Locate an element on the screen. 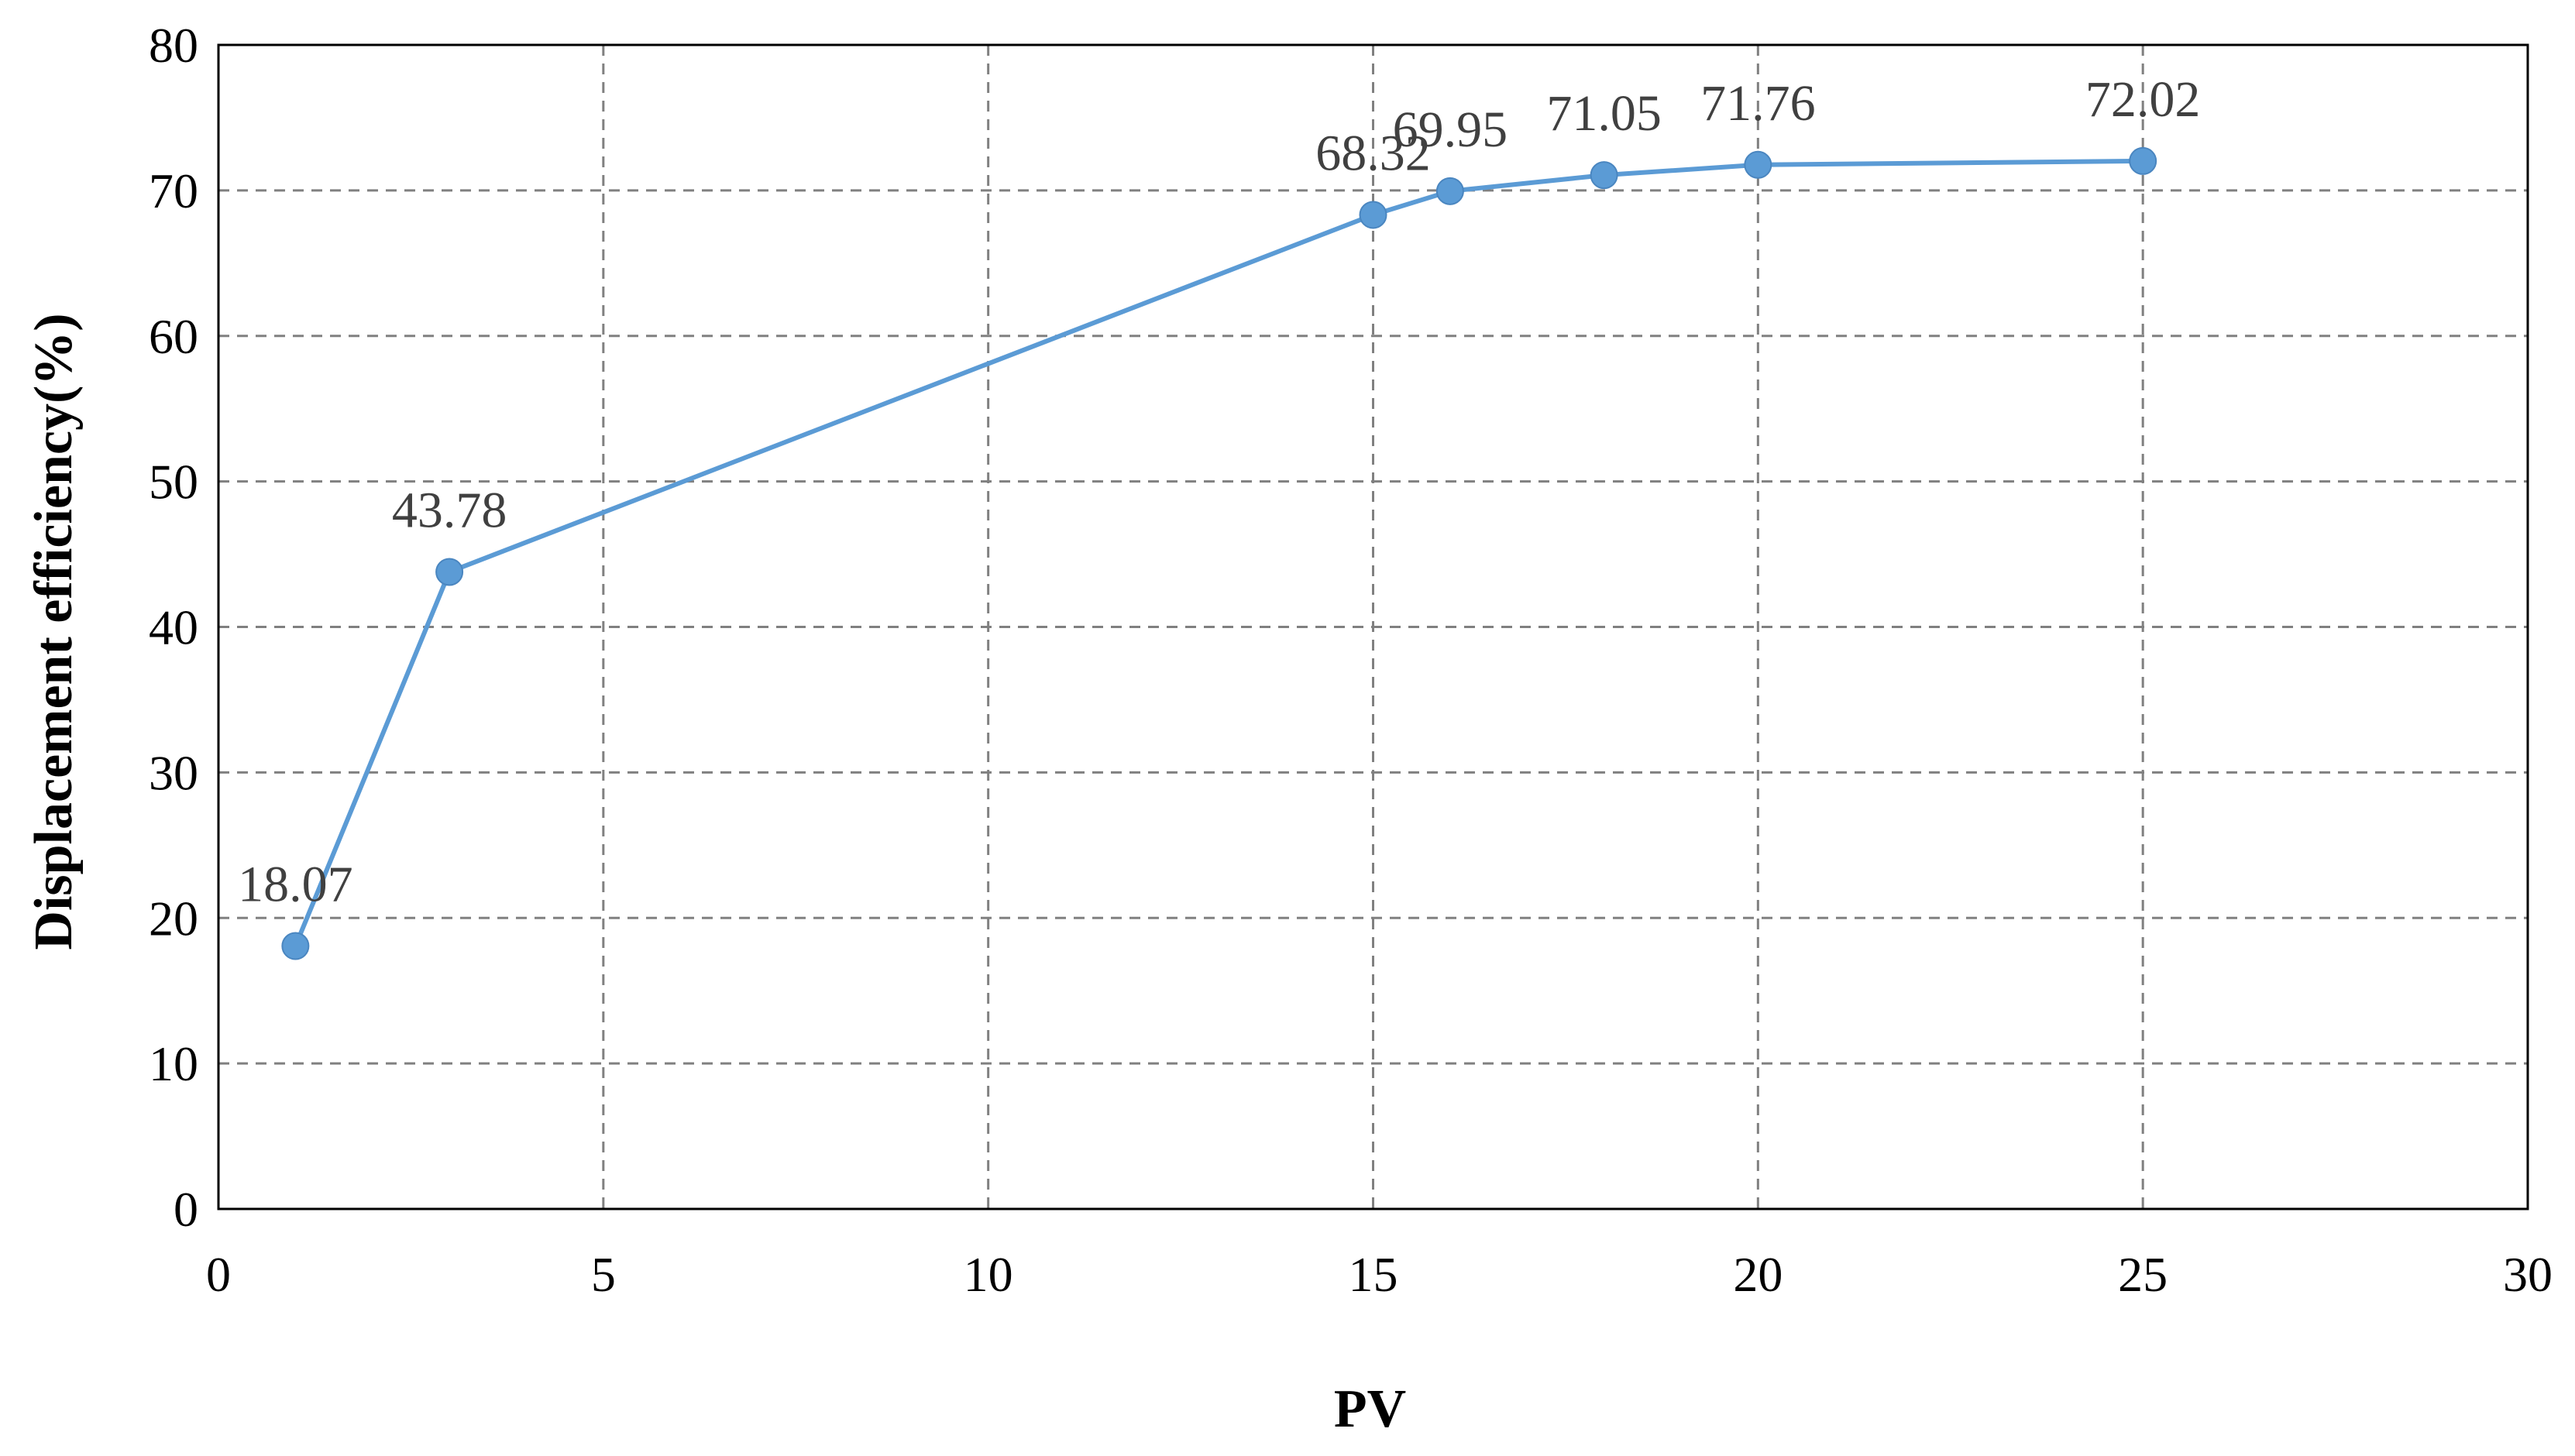  data-label: 72.02 is located at coordinates (2143, 100).